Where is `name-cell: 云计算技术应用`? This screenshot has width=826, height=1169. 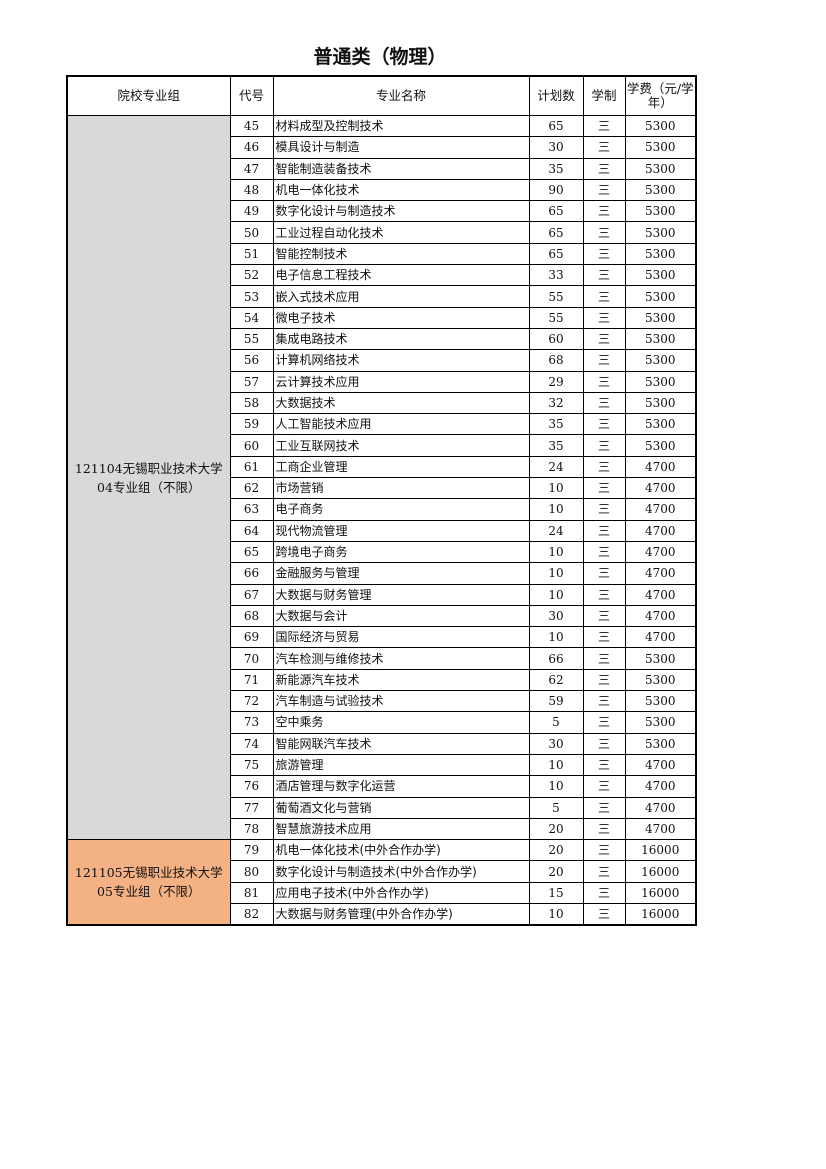
name-cell: 云计算技术应用 is located at coordinates (401, 381).